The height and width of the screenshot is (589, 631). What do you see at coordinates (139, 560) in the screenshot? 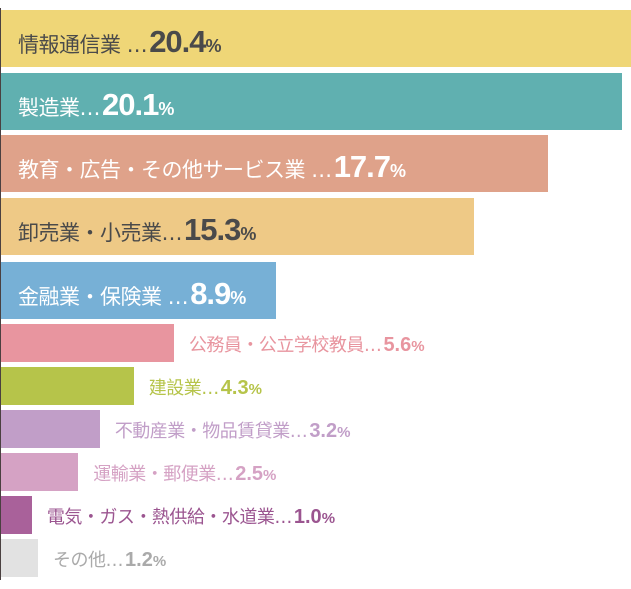
I see `value-label: 1.2` at bounding box center [139, 560].